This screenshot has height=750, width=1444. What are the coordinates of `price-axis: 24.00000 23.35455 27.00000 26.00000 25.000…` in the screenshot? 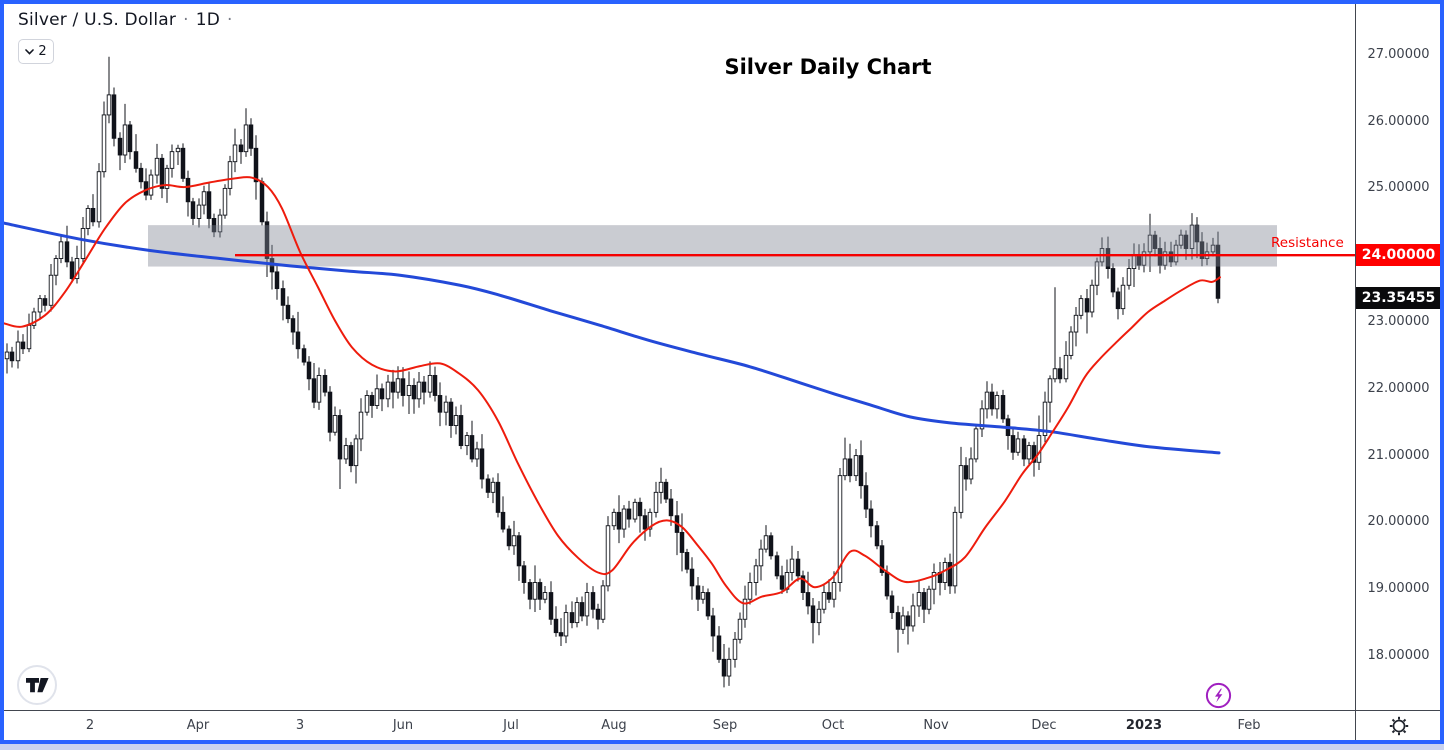 It's located at (1397, 357).